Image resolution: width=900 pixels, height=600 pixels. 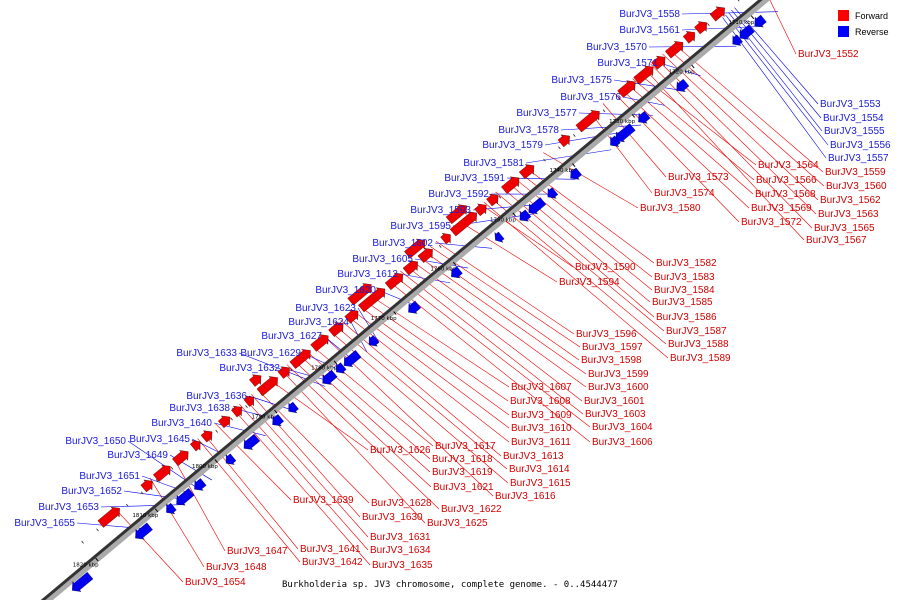 What do you see at coordinates (159, 439) in the screenshot?
I see `gene-label: BurJV3_1645` at bounding box center [159, 439].